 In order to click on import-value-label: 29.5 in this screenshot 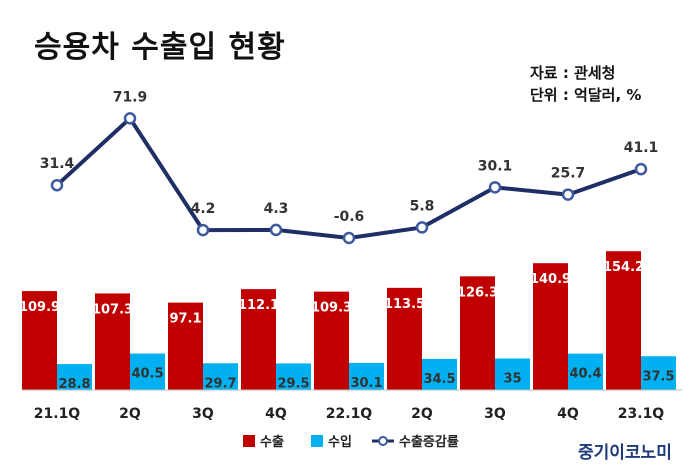, I will do `click(293, 383)`.